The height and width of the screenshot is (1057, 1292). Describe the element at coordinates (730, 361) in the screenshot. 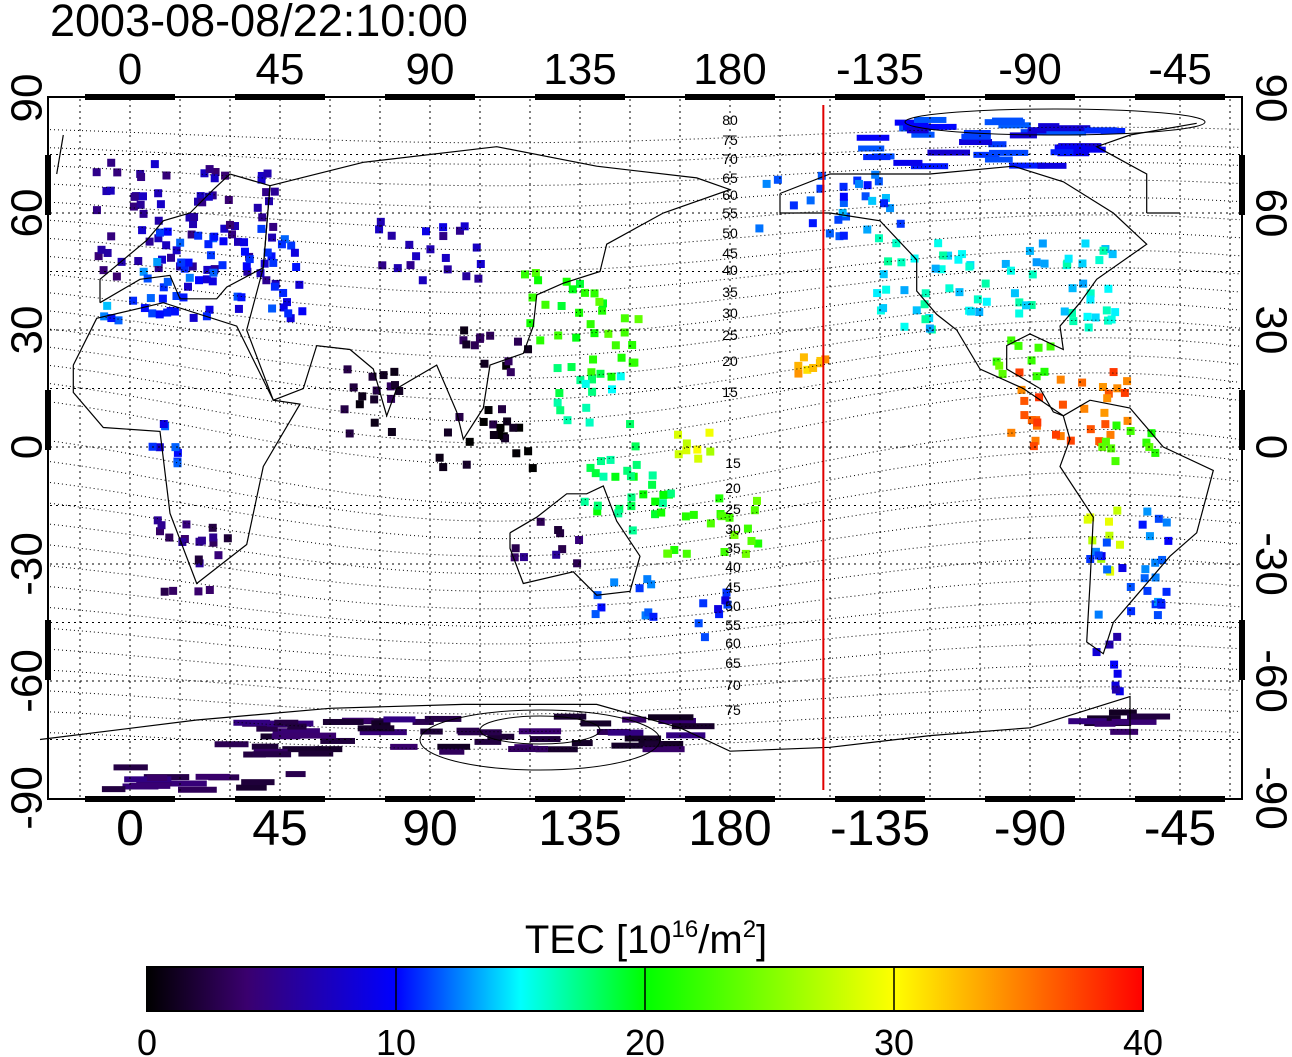

I see `contour-label: 20` at that location.